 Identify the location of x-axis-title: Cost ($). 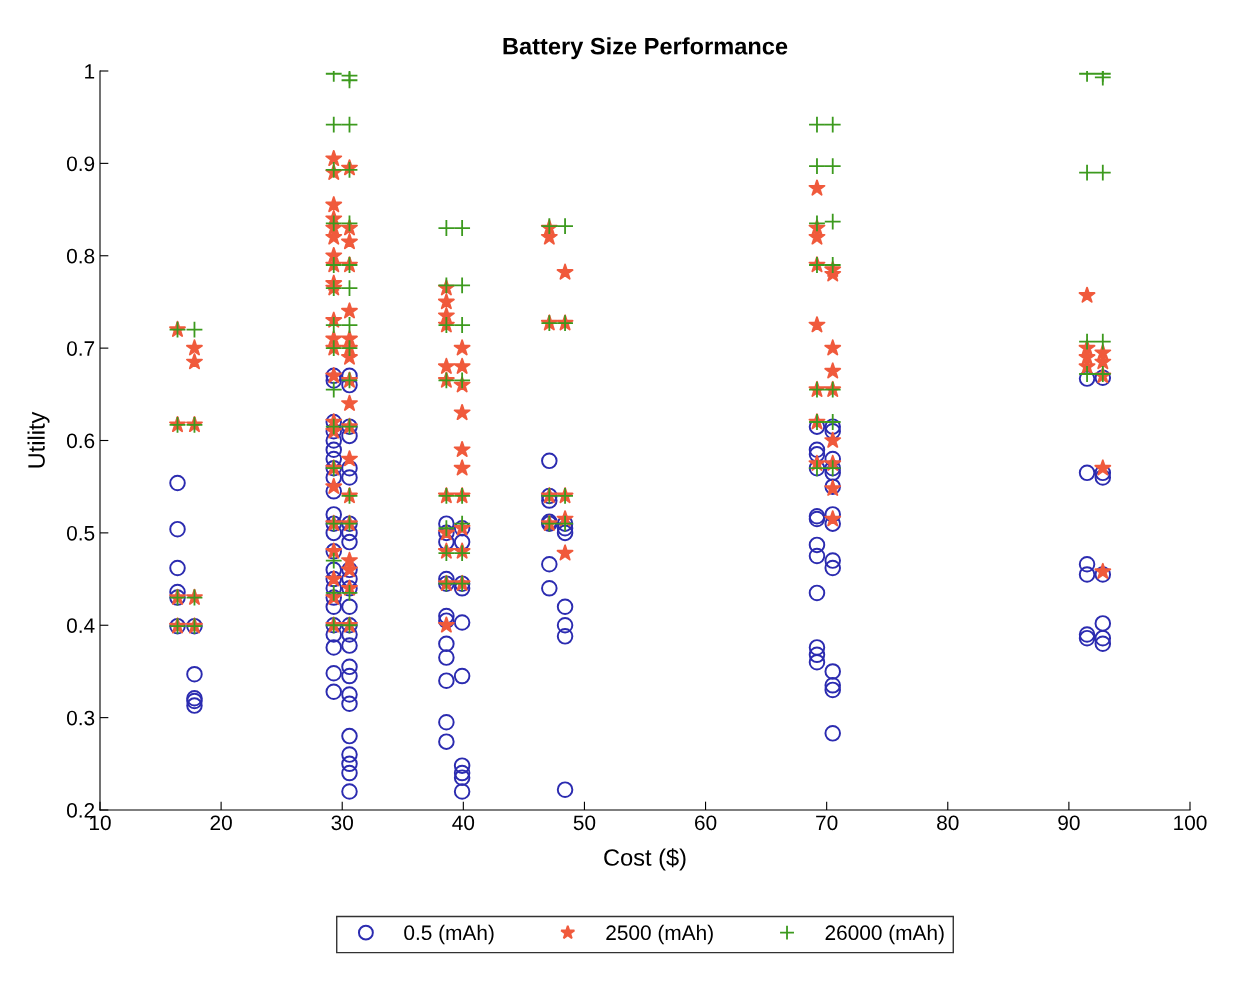
(645, 859).